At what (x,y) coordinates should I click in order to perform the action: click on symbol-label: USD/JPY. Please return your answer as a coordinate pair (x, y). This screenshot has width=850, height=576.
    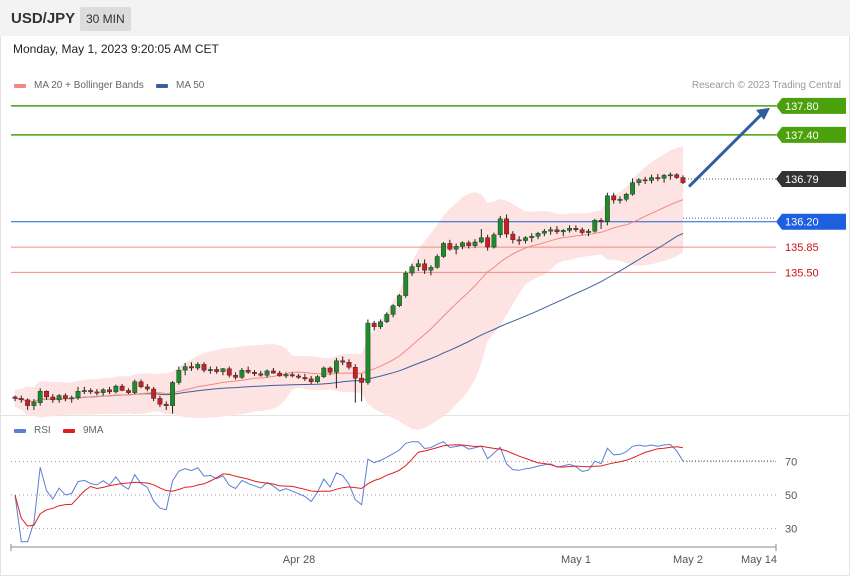
    Looking at the image, I should click on (43, 18).